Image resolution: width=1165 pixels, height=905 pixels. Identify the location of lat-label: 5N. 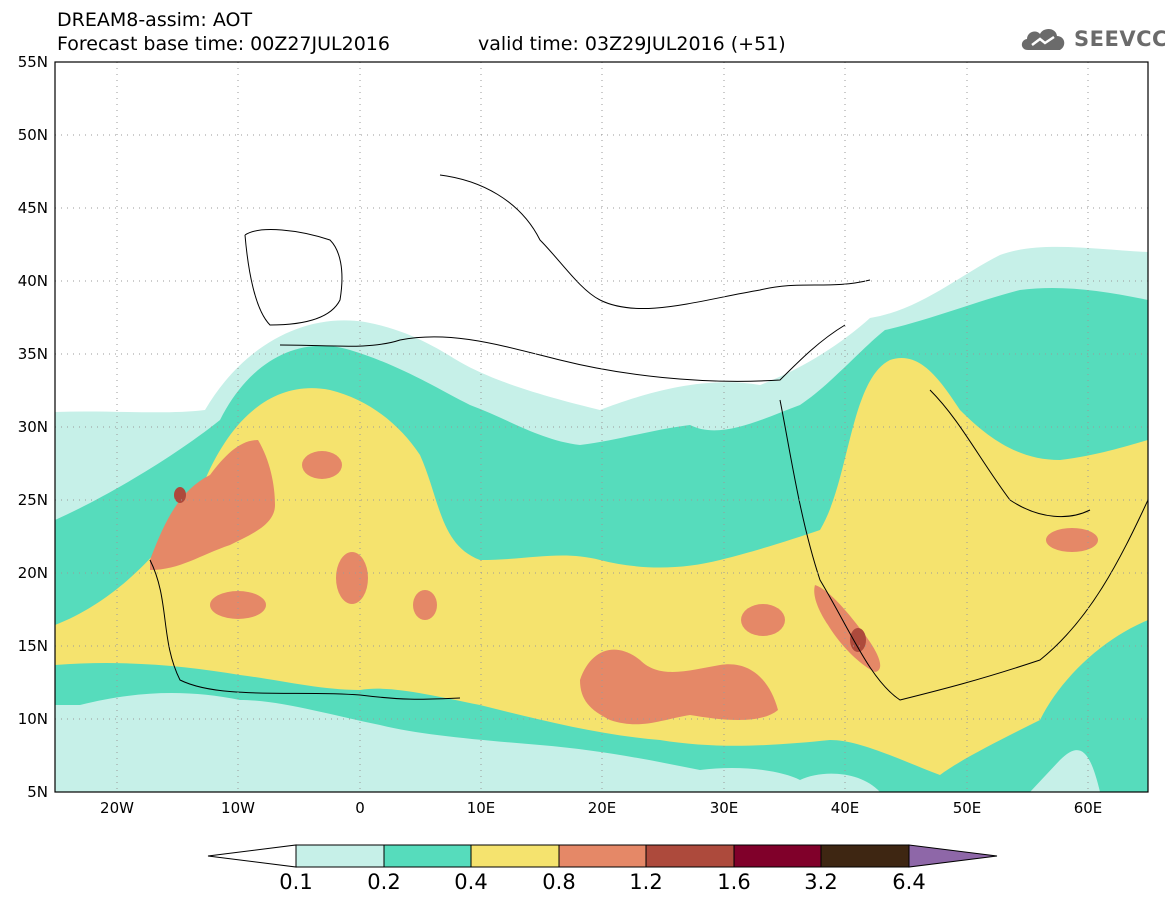
(37, 792).